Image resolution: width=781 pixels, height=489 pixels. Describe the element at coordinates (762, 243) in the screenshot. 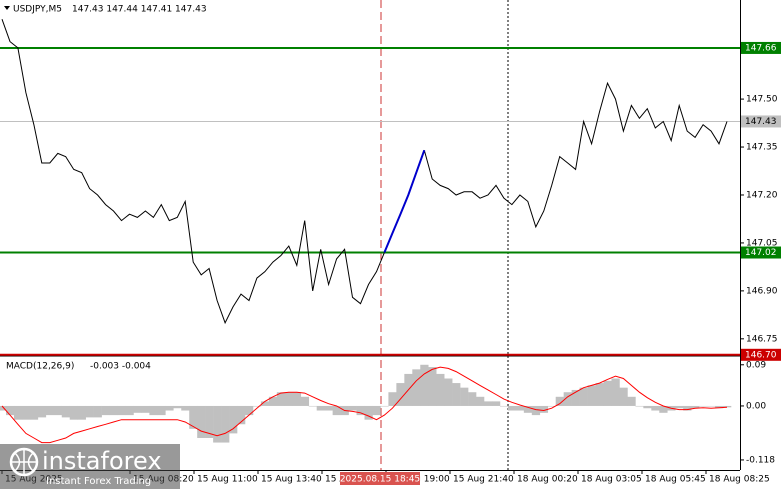

I see `y-tick-label: 147.05` at that location.